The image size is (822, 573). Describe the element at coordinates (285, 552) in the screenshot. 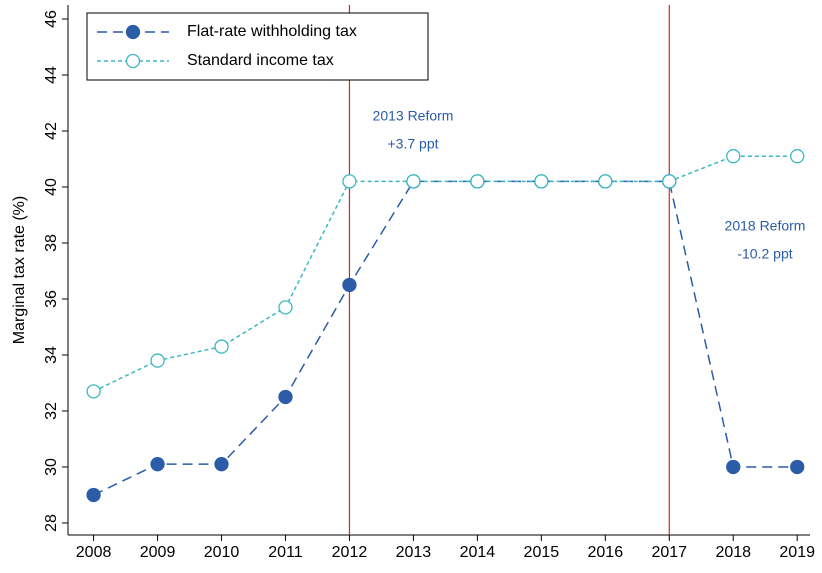

I see `x-tick-label: 2011` at that location.